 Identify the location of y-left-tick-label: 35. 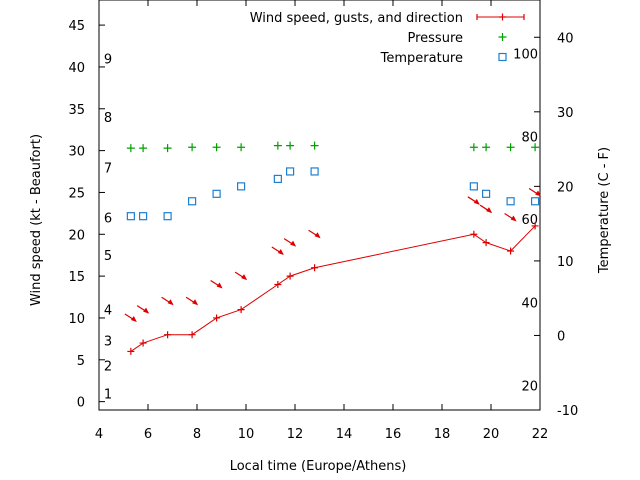
(76, 110).